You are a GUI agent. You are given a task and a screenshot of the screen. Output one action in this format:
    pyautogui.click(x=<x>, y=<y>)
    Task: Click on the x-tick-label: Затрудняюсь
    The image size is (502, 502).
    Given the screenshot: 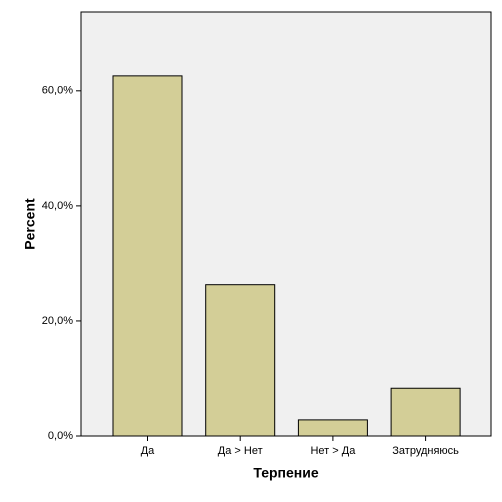 What is the action you would take?
    pyautogui.click(x=425, y=451)
    